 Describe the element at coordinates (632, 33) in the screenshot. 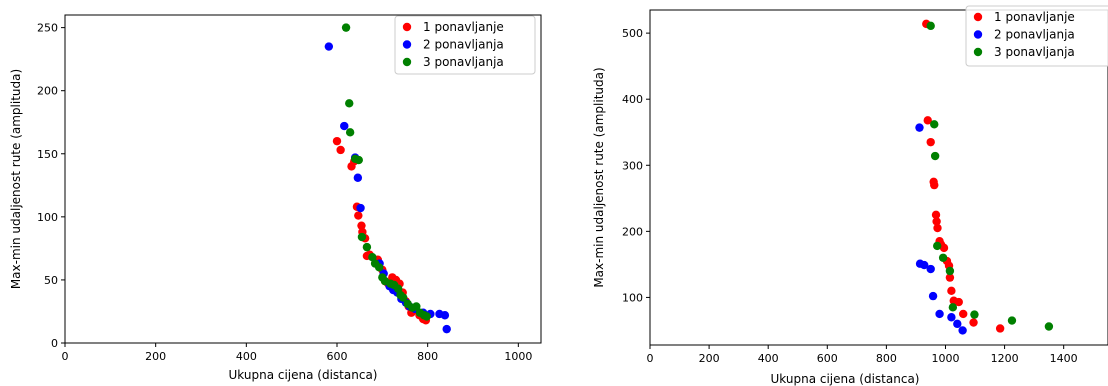

I see `y-tick-label: 500` at that location.